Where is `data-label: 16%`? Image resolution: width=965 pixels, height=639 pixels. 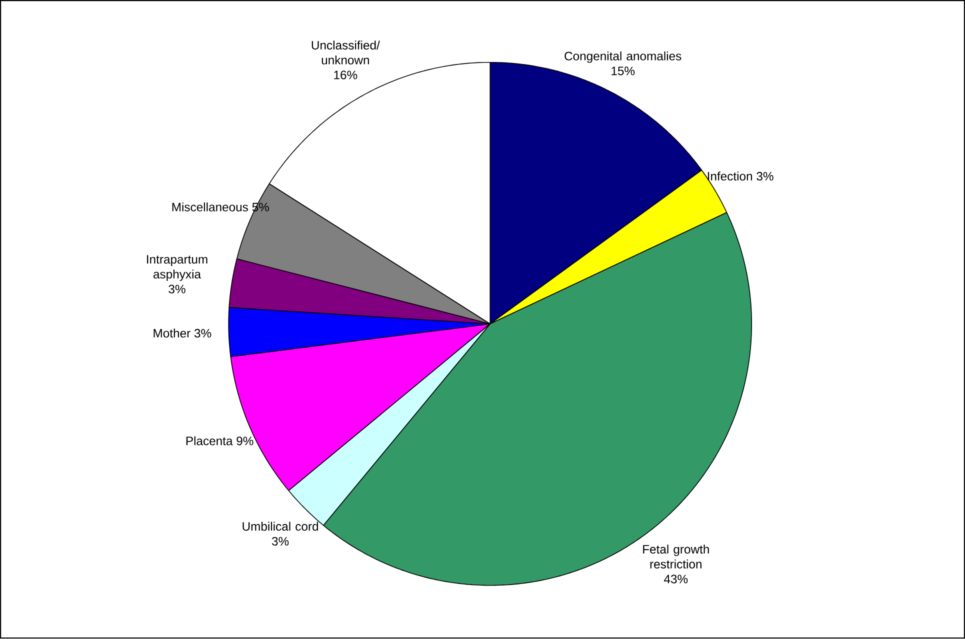 data-label: 16% is located at coordinates (346, 75).